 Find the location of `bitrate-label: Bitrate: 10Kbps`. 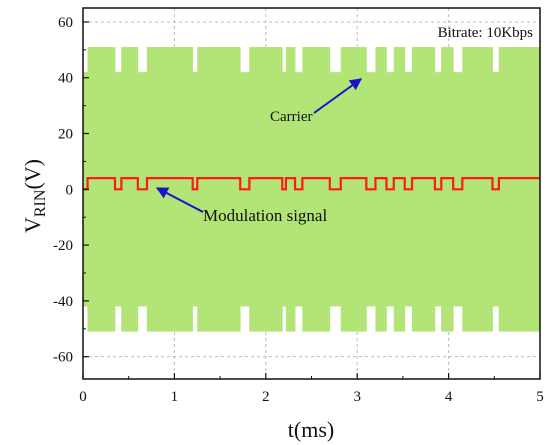

bitrate-label: Bitrate: 10Kbps is located at coordinates (486, 33).